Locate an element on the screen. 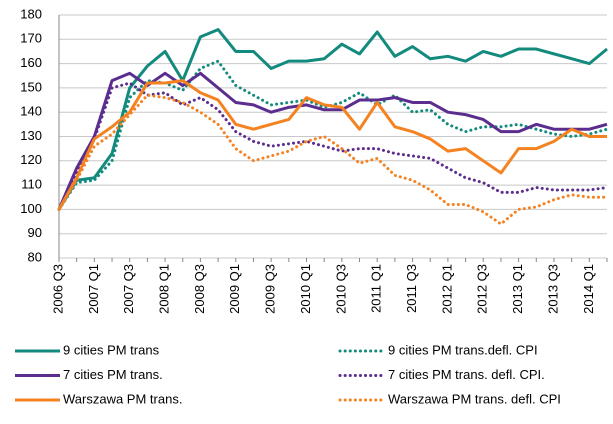 The width and height of the screenshot is (613, 424). x-tick-label: 2007 Q3 is located at coordinates (128, 289).